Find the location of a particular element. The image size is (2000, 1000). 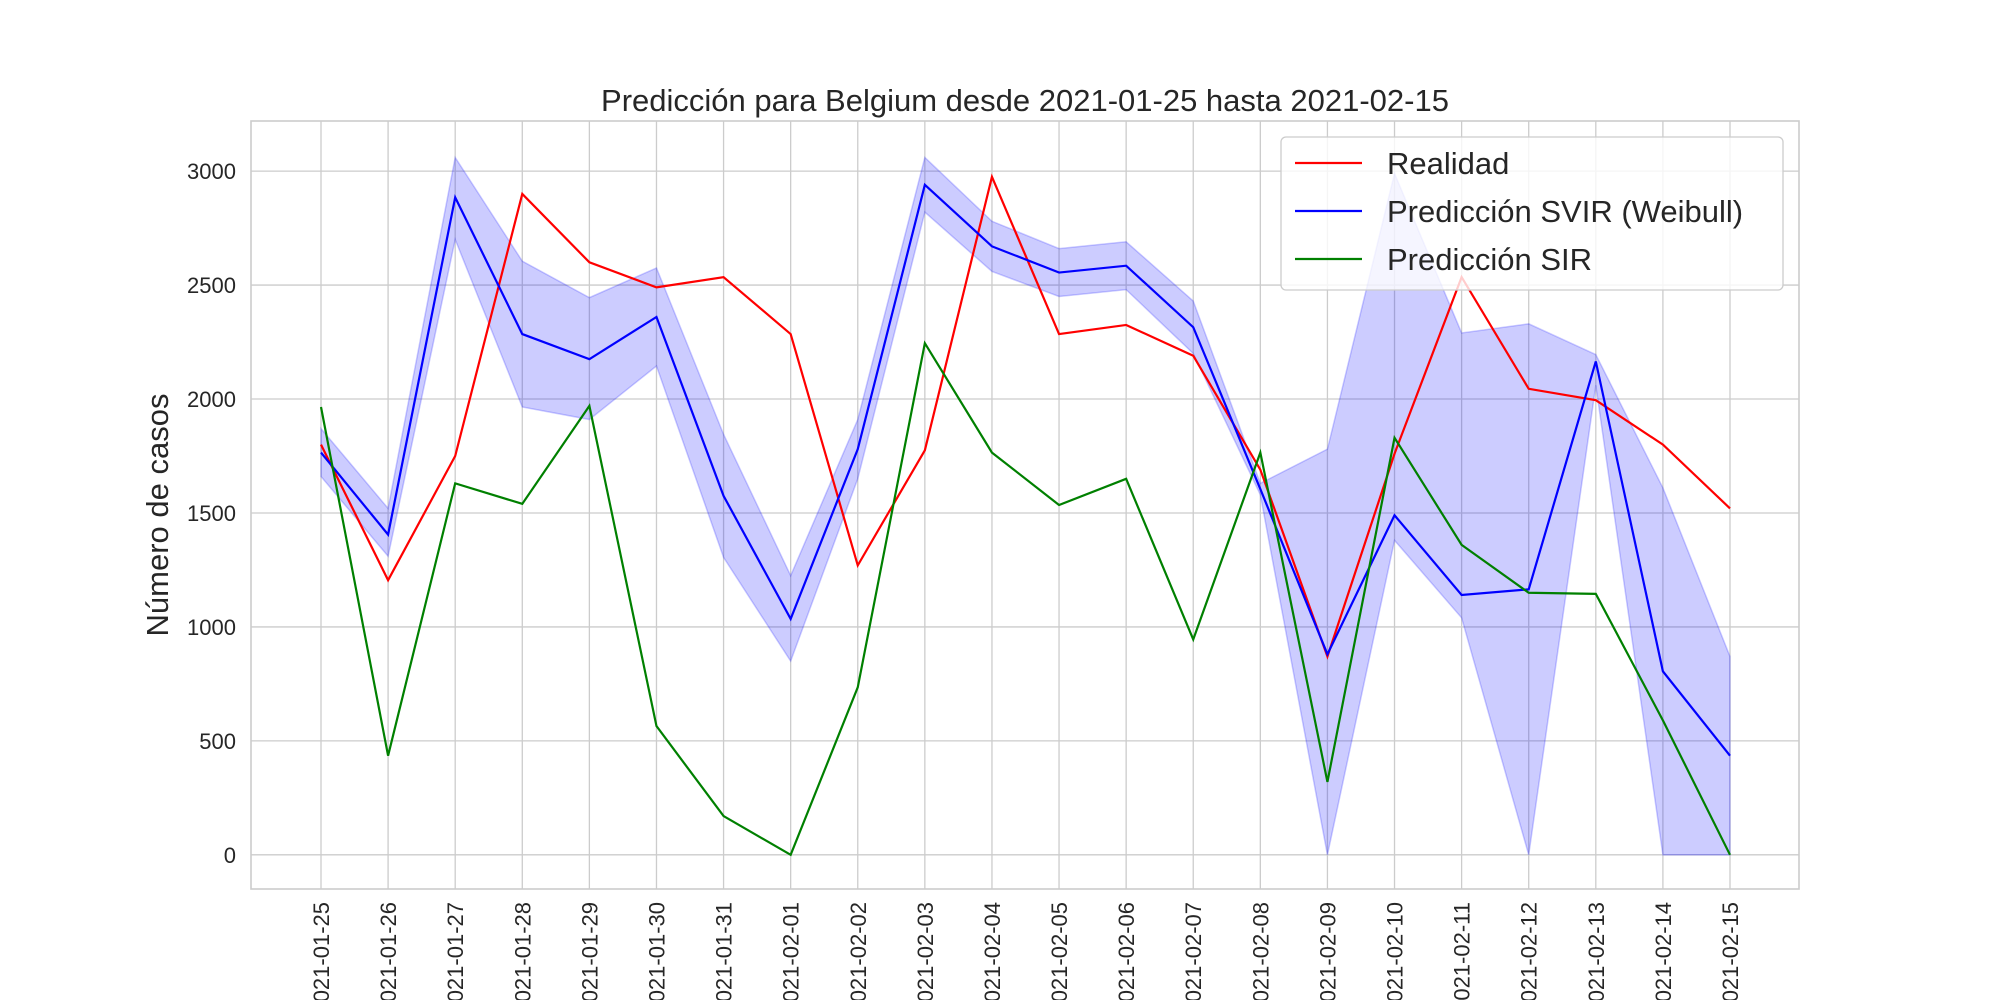

y-tick-label: 1000 is located at coordinates (211, 627).